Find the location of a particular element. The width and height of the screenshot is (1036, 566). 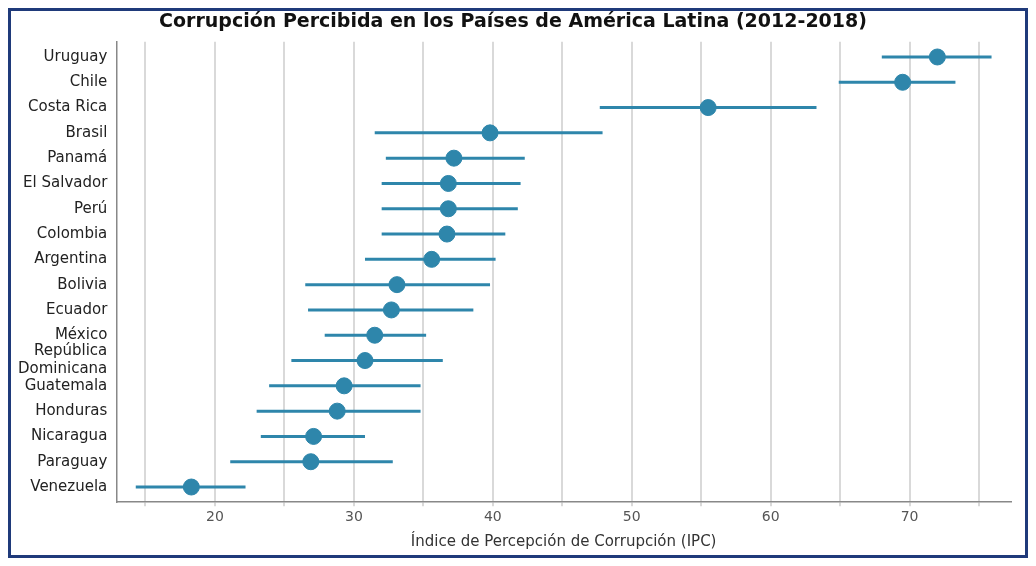

y-tick-label: Paraguay is located at coordinates (72, 460).